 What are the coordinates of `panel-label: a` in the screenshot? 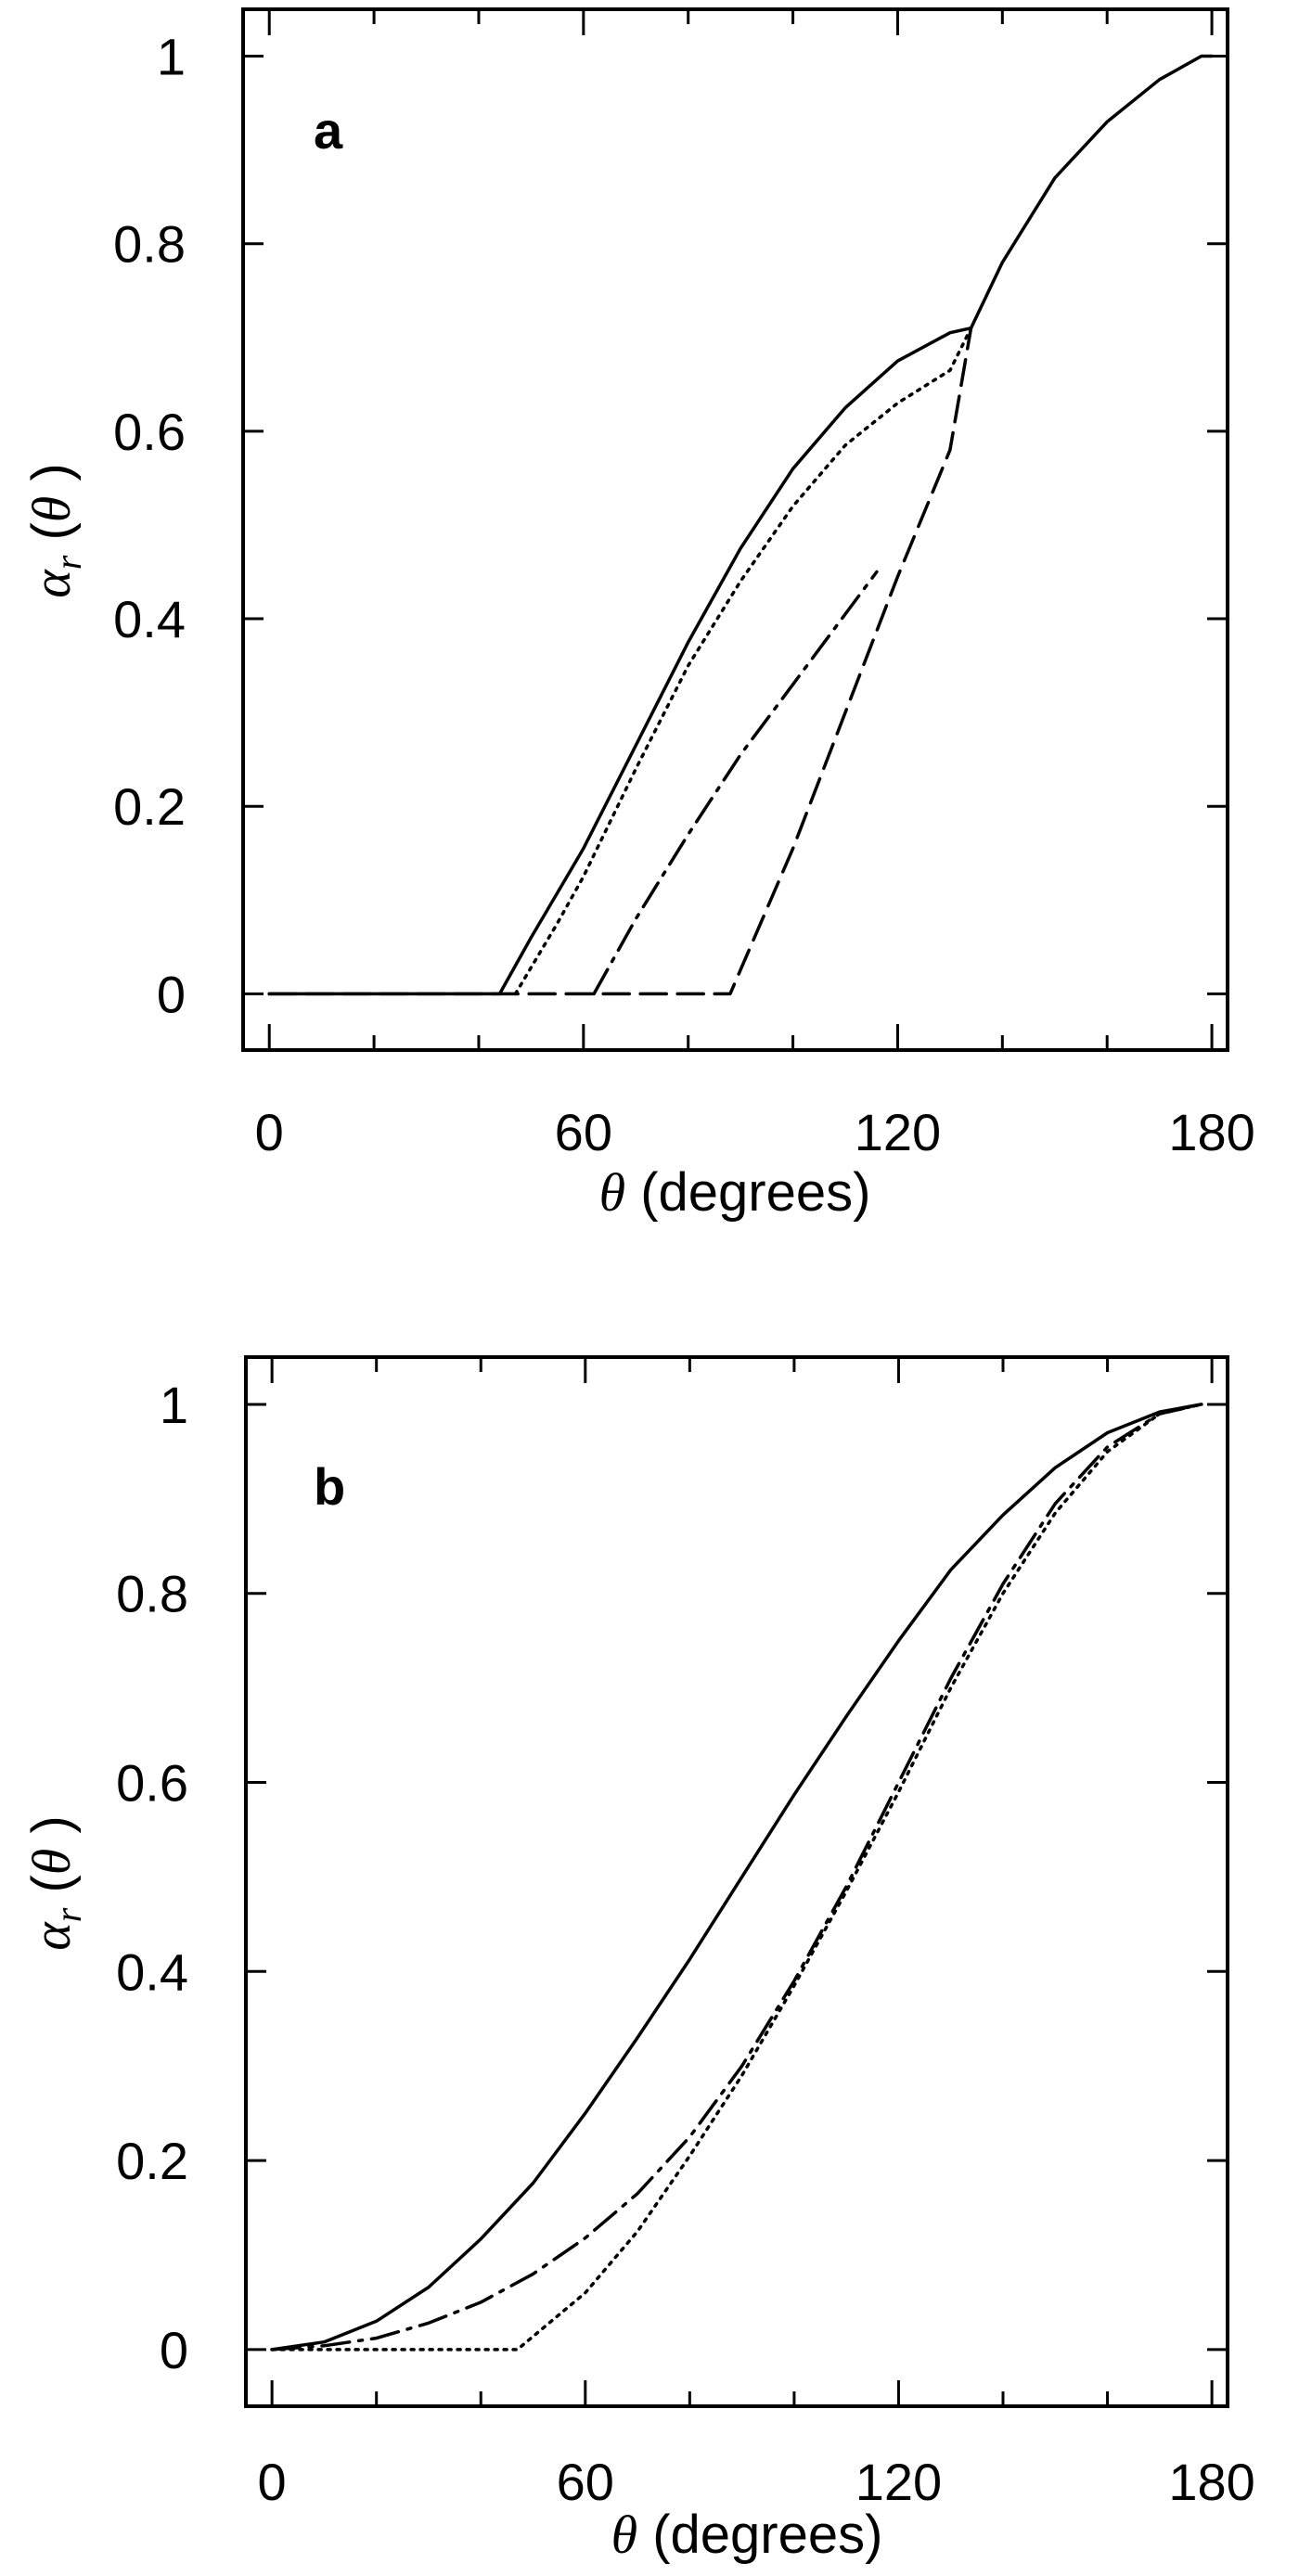 It's located at (328, 130).